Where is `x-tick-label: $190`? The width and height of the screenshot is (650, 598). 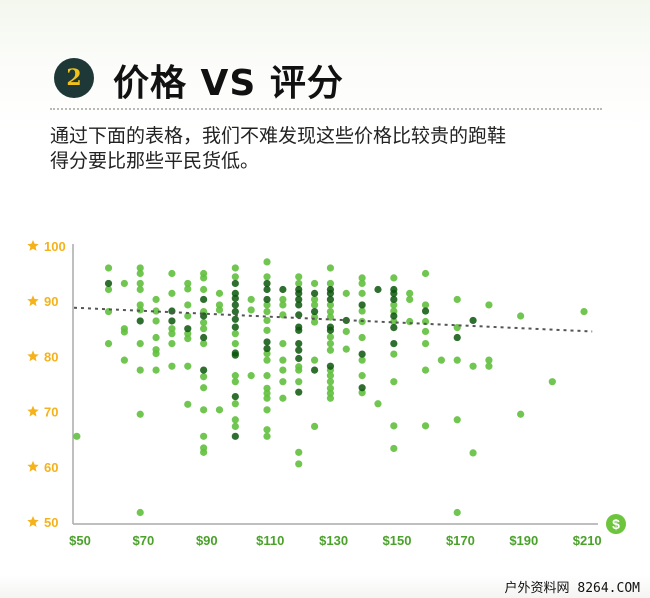 x-tick-label: $190 is located at coordinates (523, 540).